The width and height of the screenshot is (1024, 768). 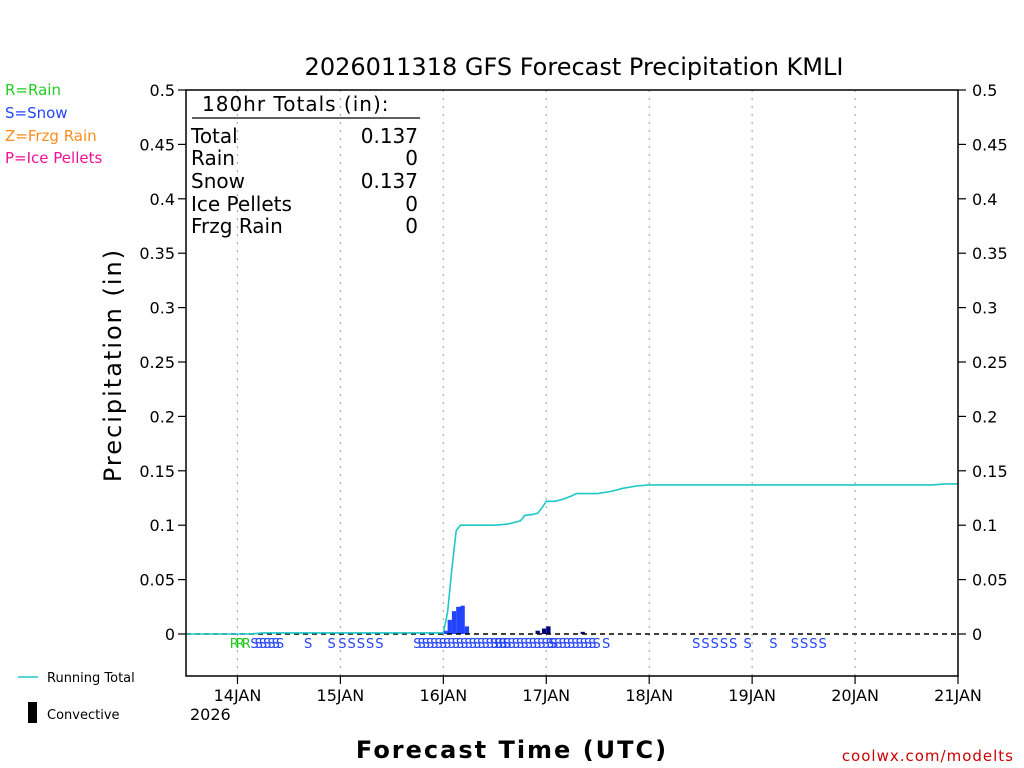 I want to click on totals-snow-value: 0.137, so click(x=389, y=181).